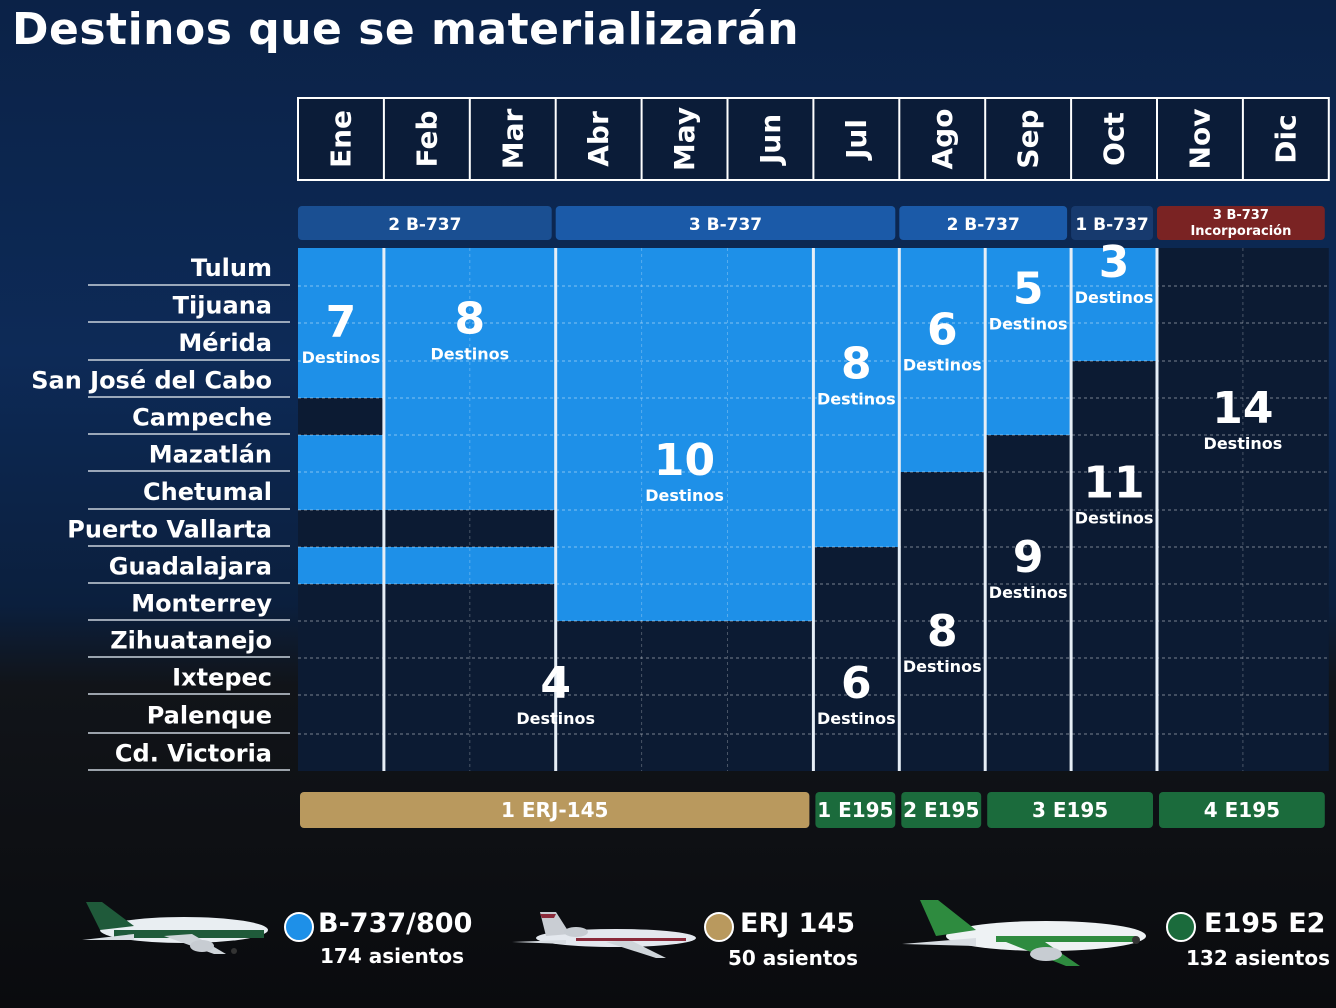  Describe the element at coordinates (512, 139) in the screenshot. I see `month-label: Mar` at that location.